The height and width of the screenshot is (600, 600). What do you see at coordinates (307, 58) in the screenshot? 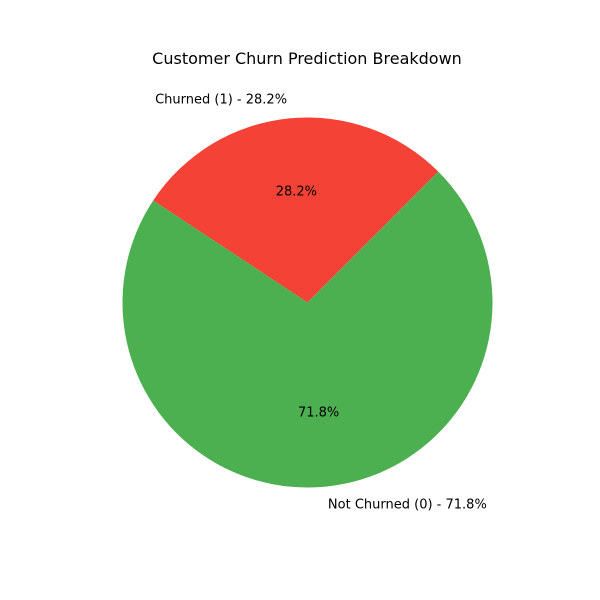
I see `chart-title: Customer Churn Prediction Breakdown` at bounding box center [307, 58].